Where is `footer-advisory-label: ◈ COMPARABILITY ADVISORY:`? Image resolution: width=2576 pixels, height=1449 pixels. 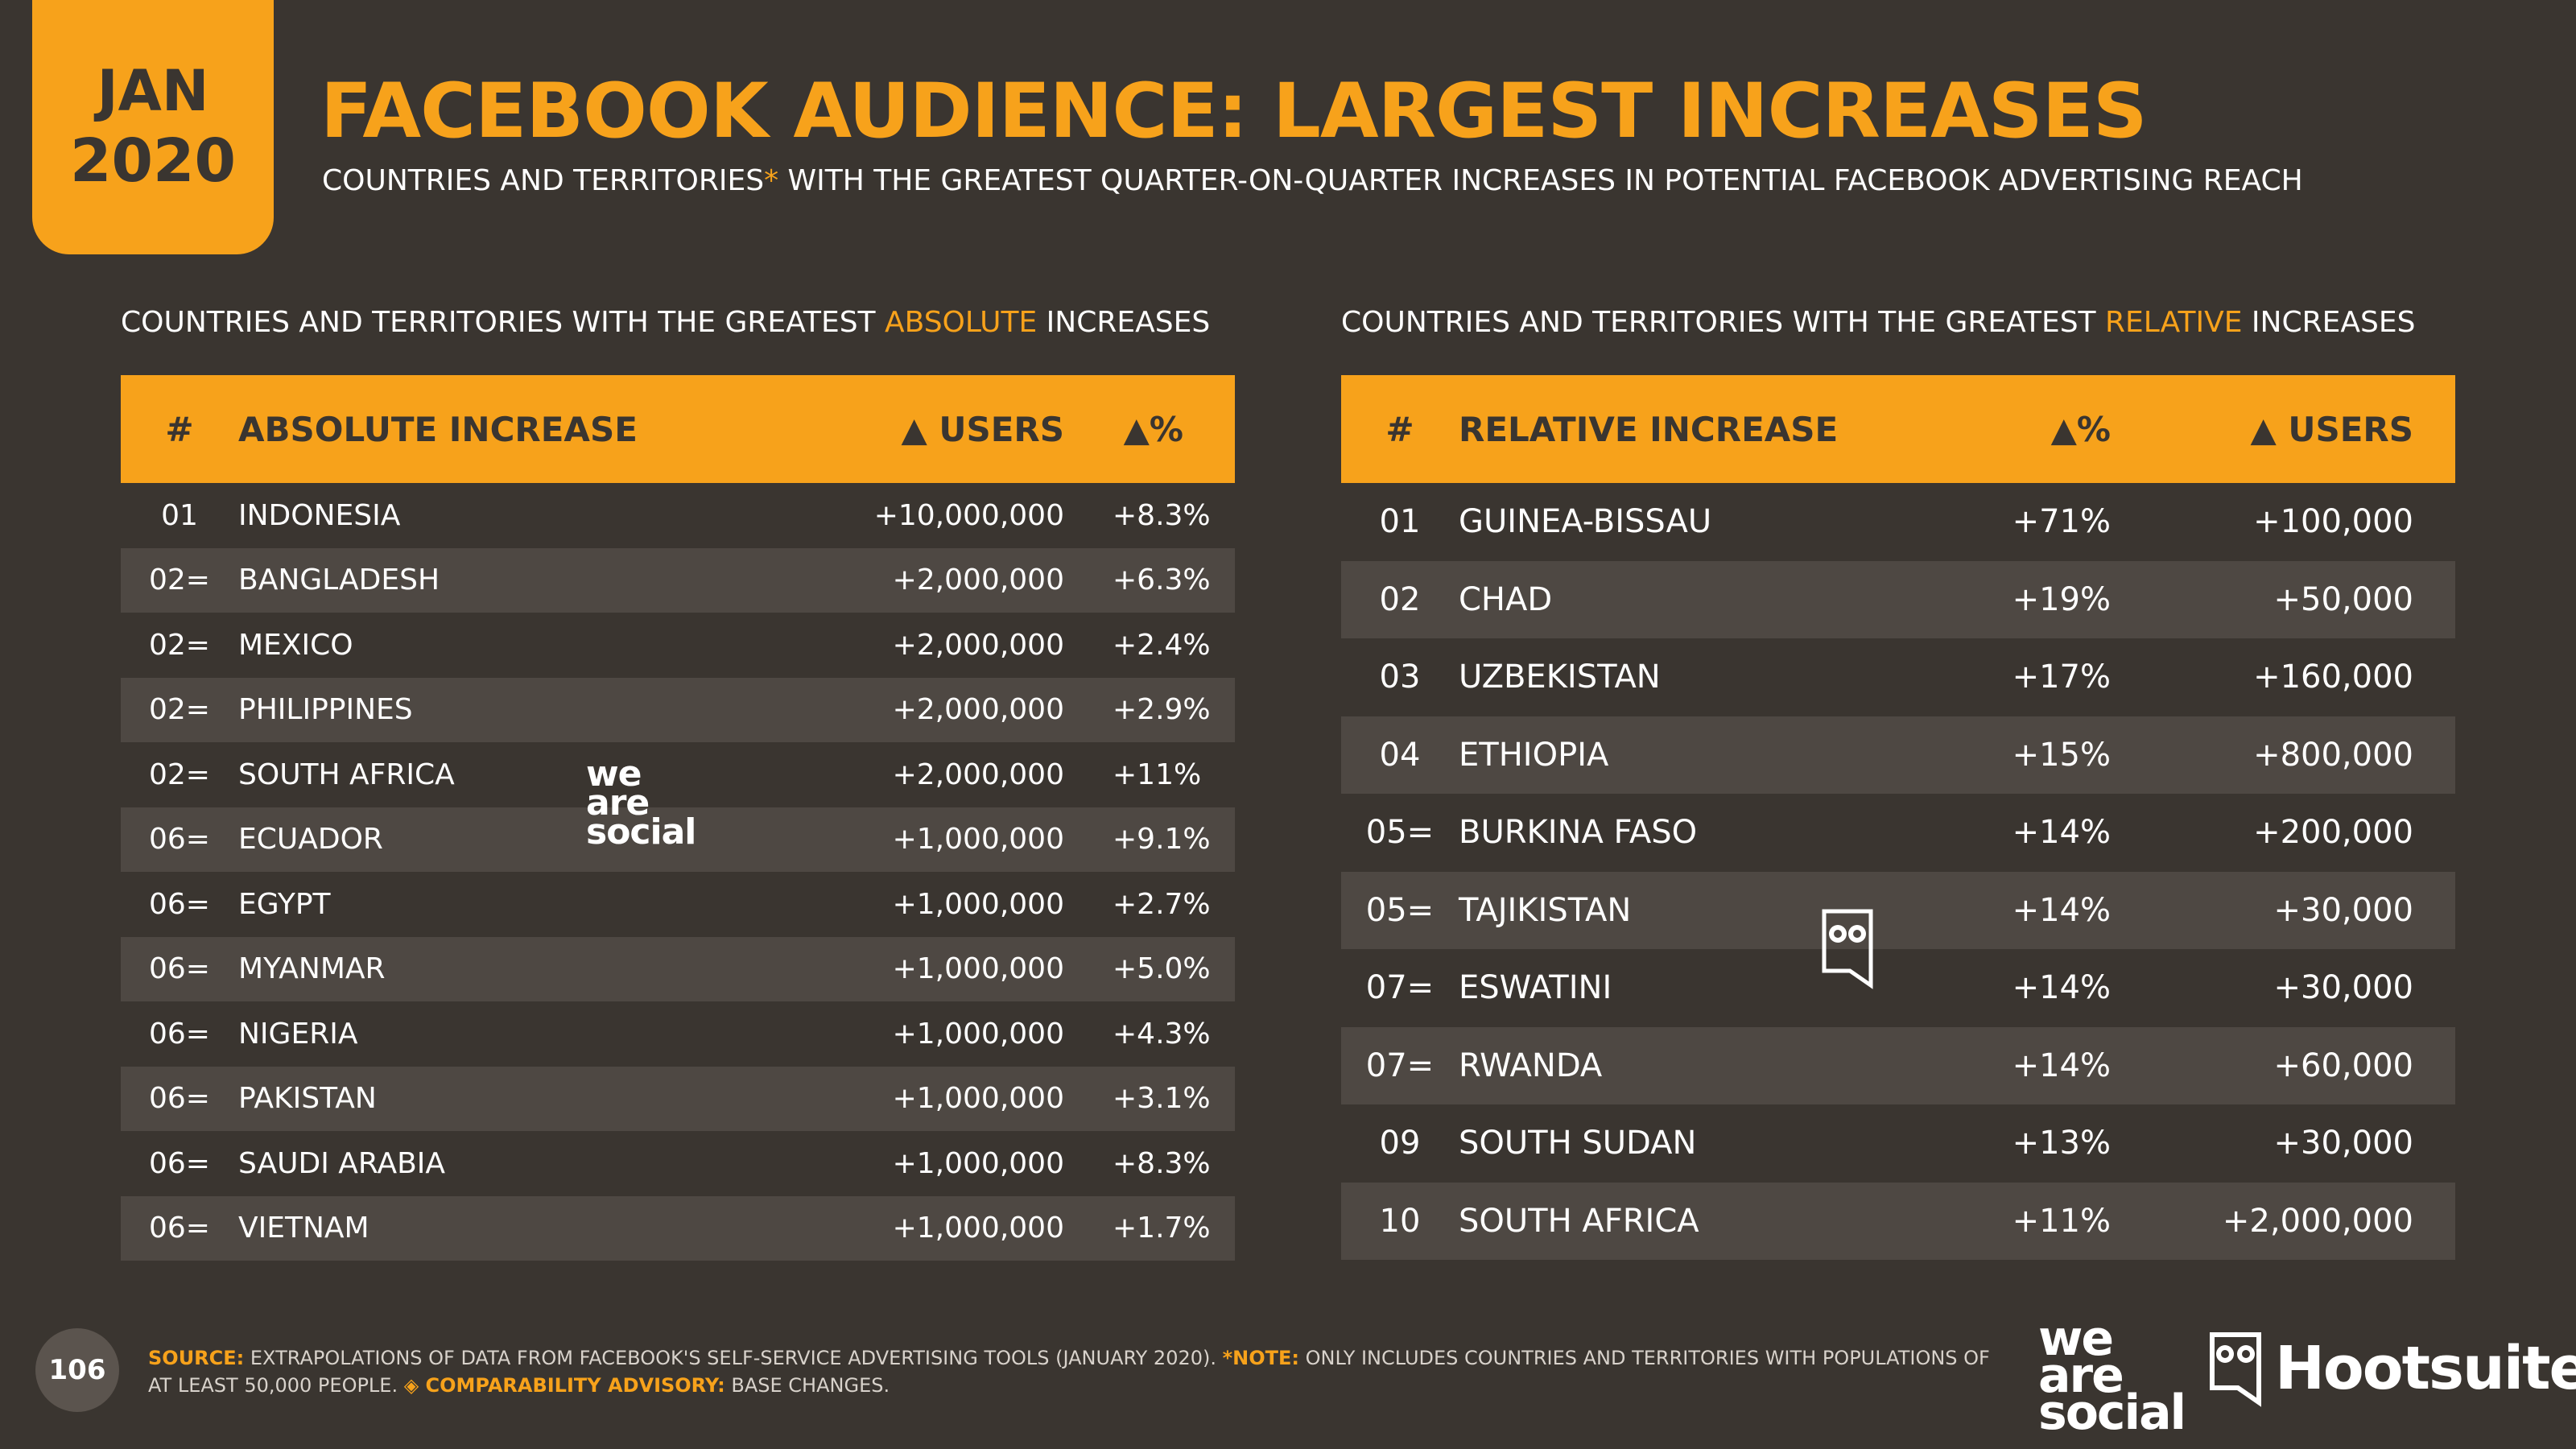 footer-advisory-label: ◈ COMPARABILITY ADVISORY: is located at coordinates (564, 1385).